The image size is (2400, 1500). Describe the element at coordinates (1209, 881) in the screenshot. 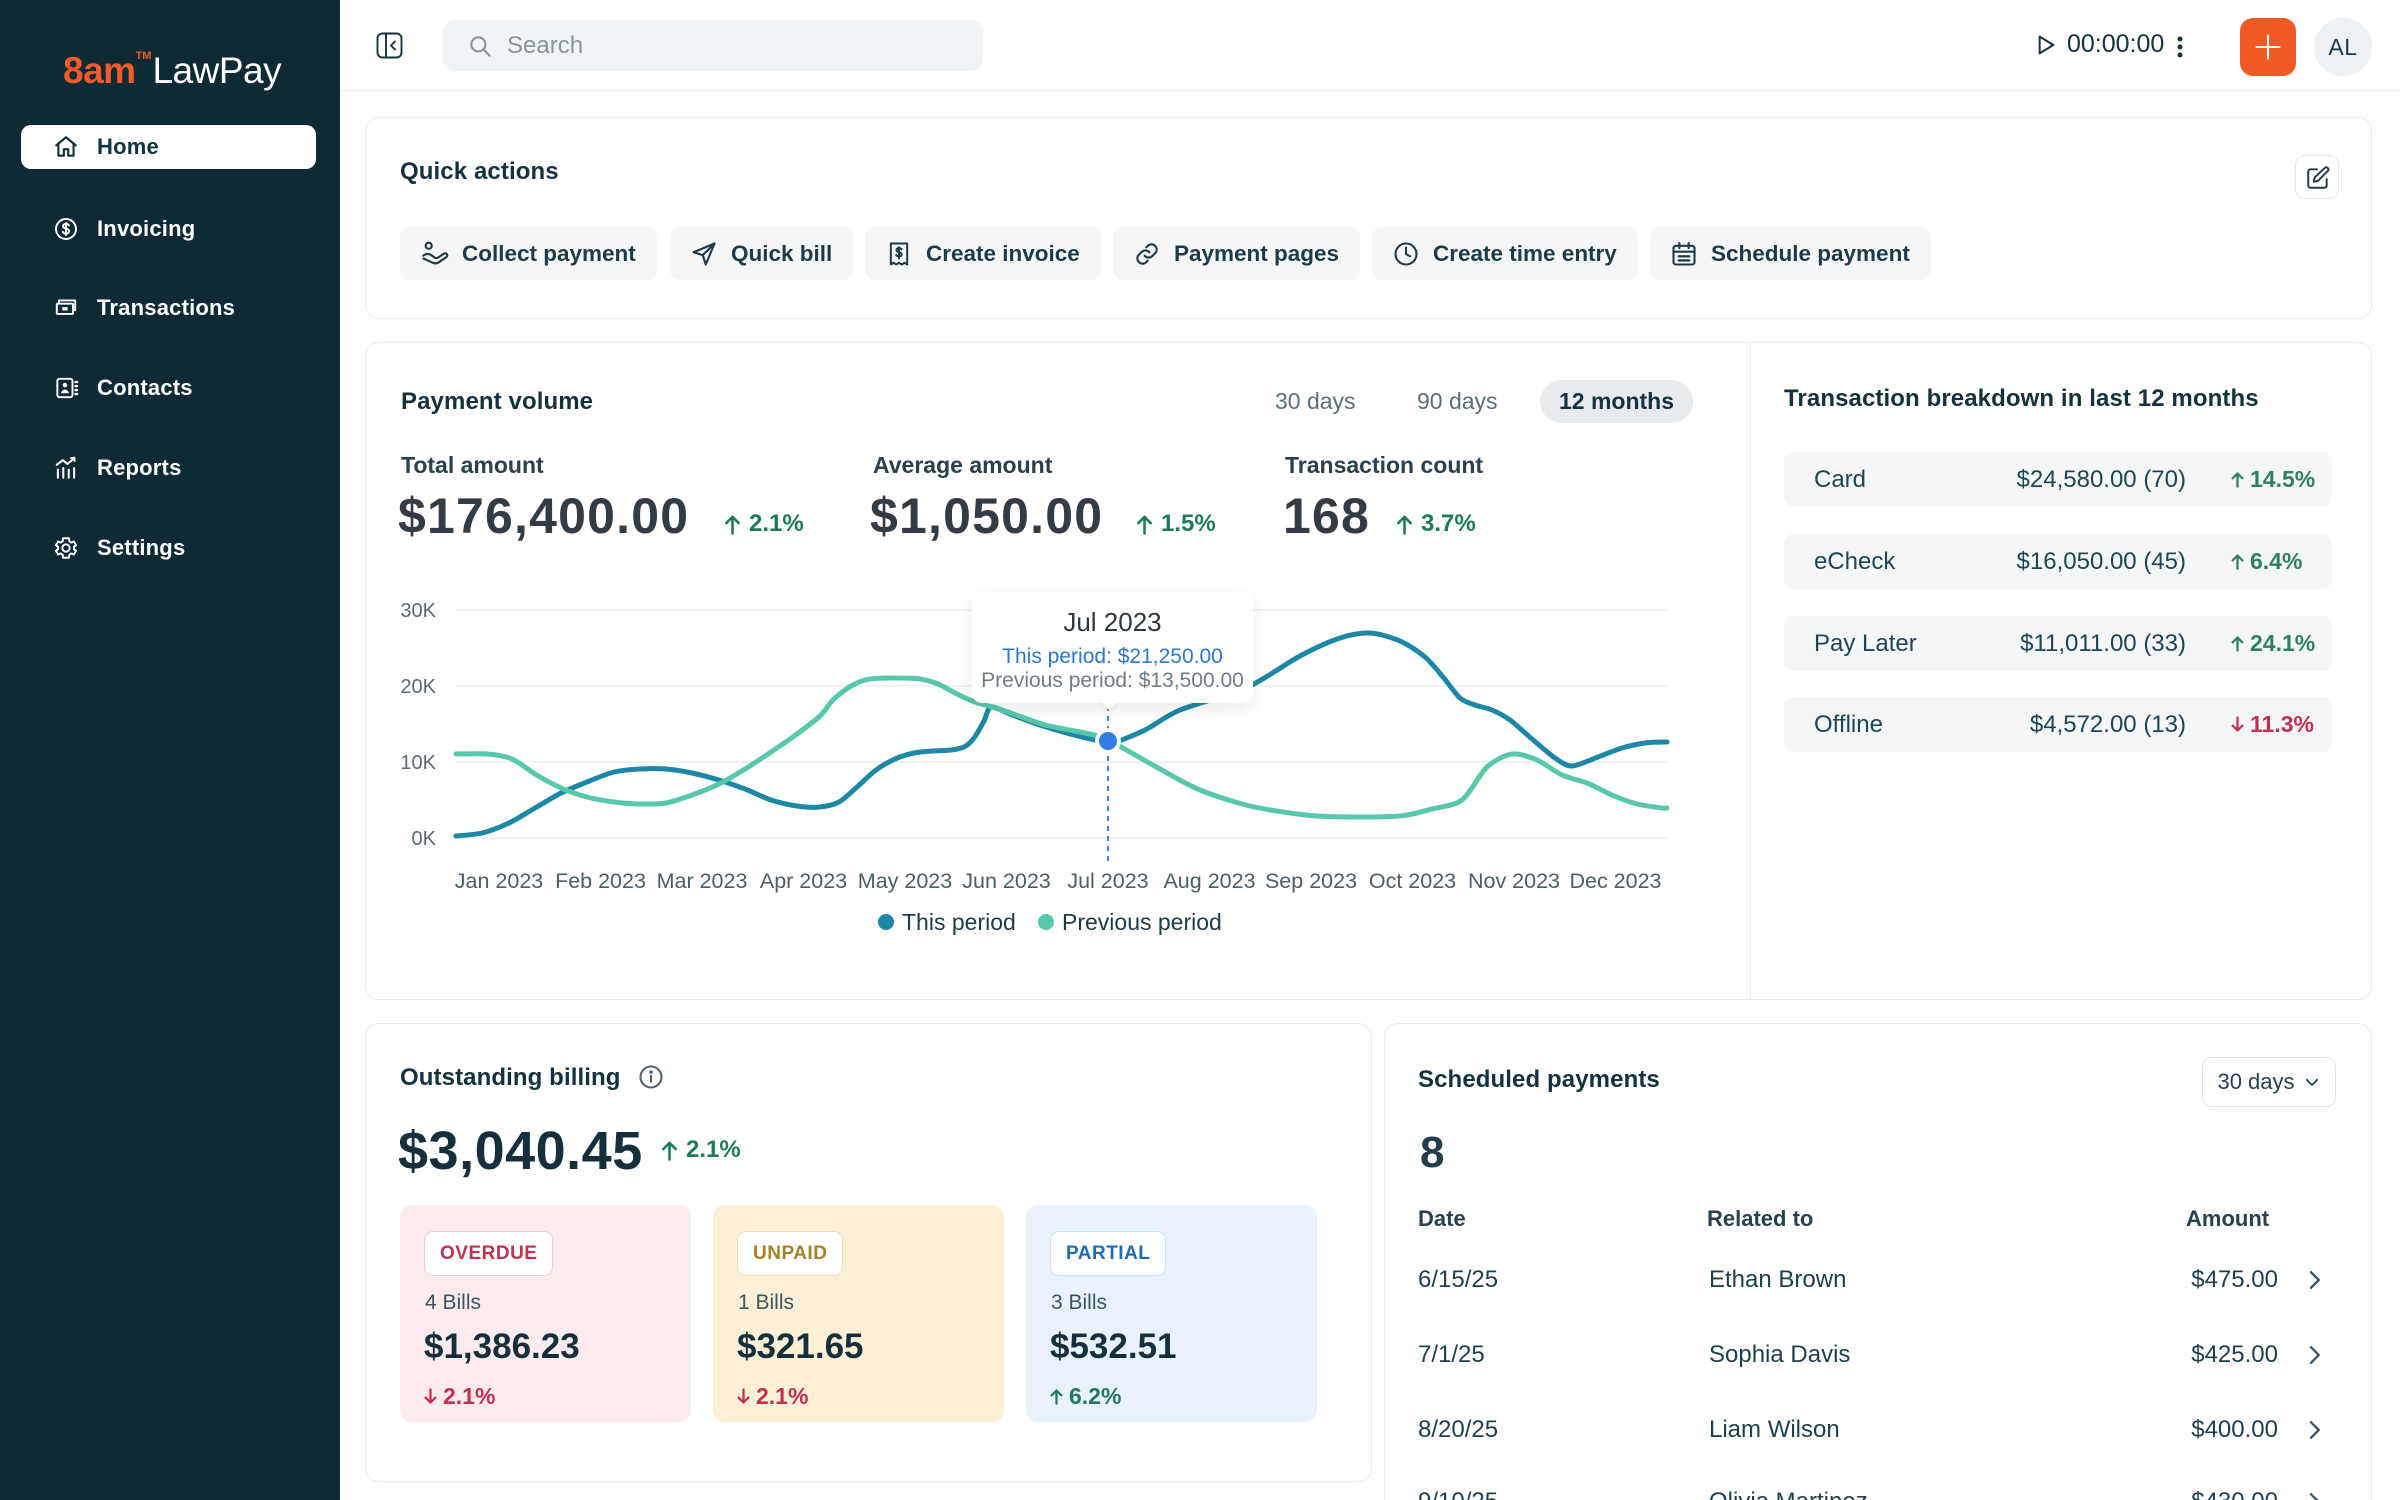

I see `svg-text: Aug 2023` at that location.